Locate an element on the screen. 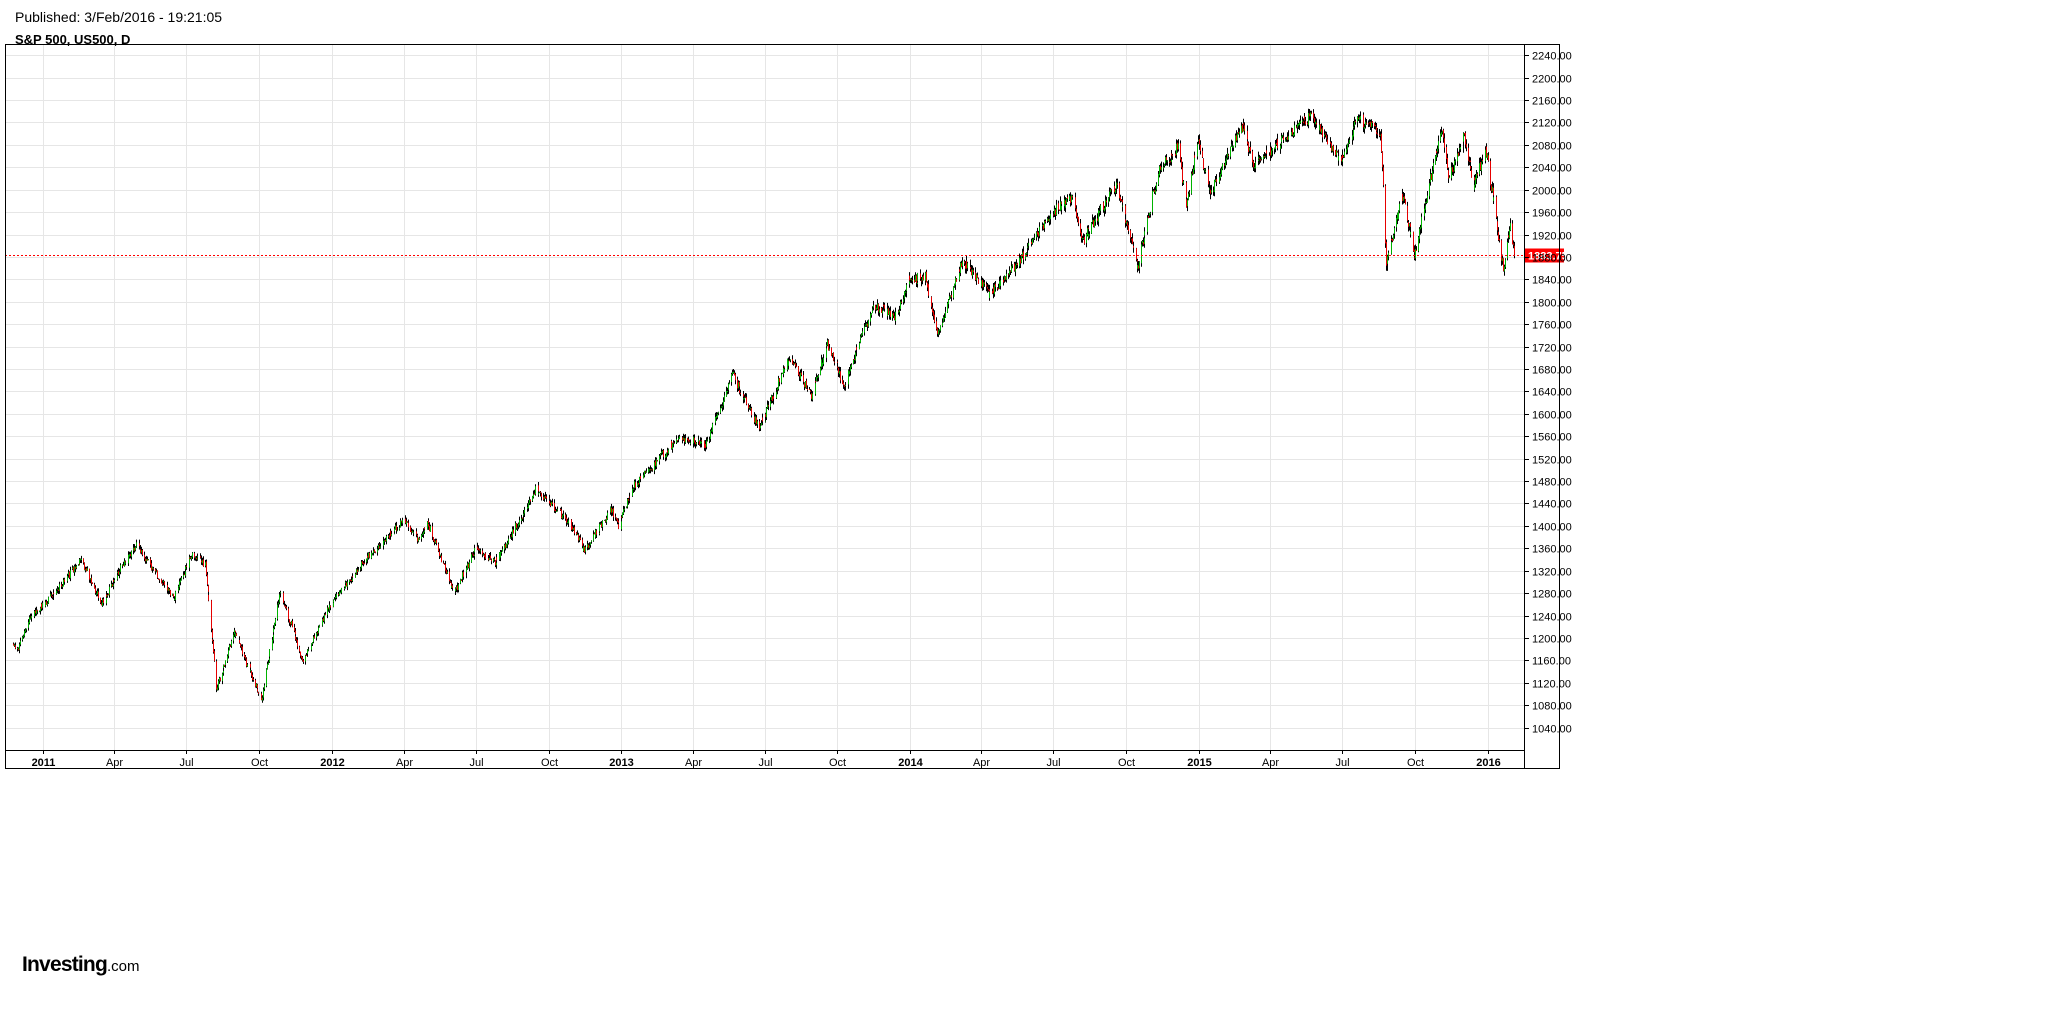 The image size is (2061, 1010). y-tick-label: 1360.00 is located at coordinates (1552, 550).